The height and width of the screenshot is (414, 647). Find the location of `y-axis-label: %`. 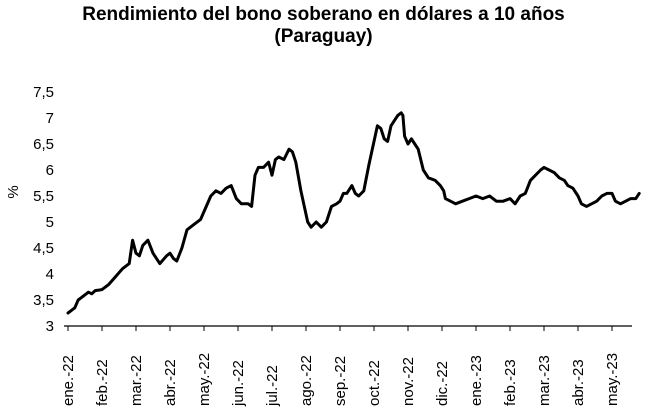

y-axis-label: % is located at coordinates (13, 191).